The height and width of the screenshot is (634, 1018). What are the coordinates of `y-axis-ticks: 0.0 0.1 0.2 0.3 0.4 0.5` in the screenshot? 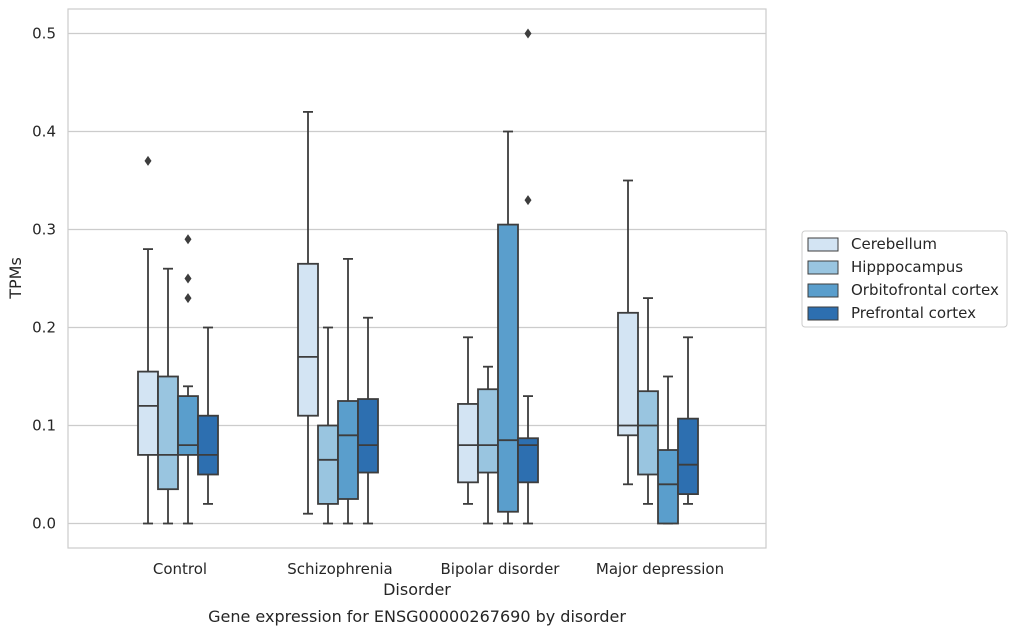 It's located at (44, 279).